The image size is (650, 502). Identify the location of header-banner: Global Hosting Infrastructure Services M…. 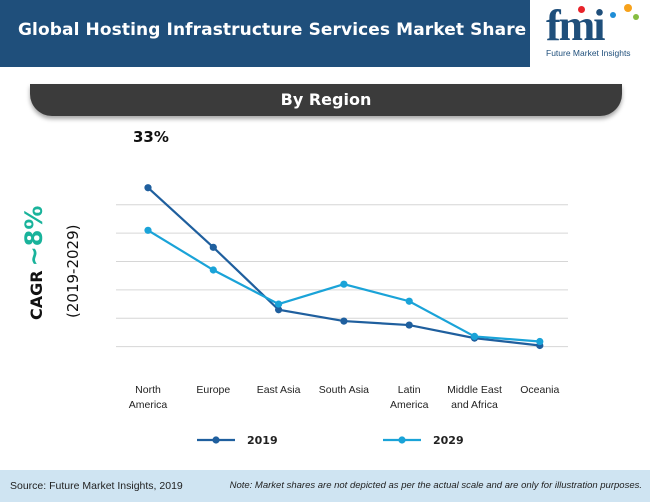
(282, 33).